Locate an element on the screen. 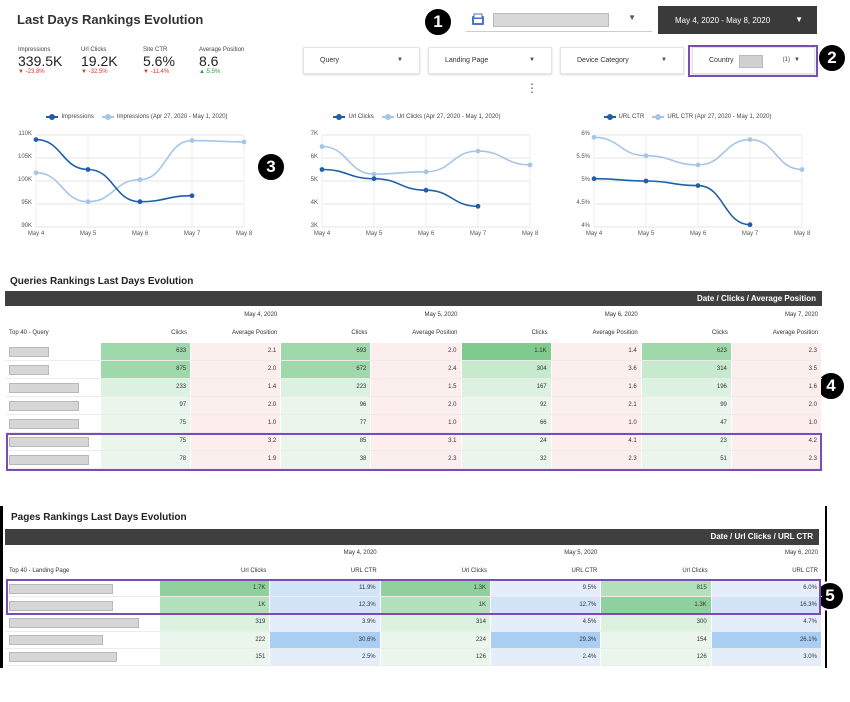  filter-landing-page: Landing Page ▼ is located at coordinates (490, 60).